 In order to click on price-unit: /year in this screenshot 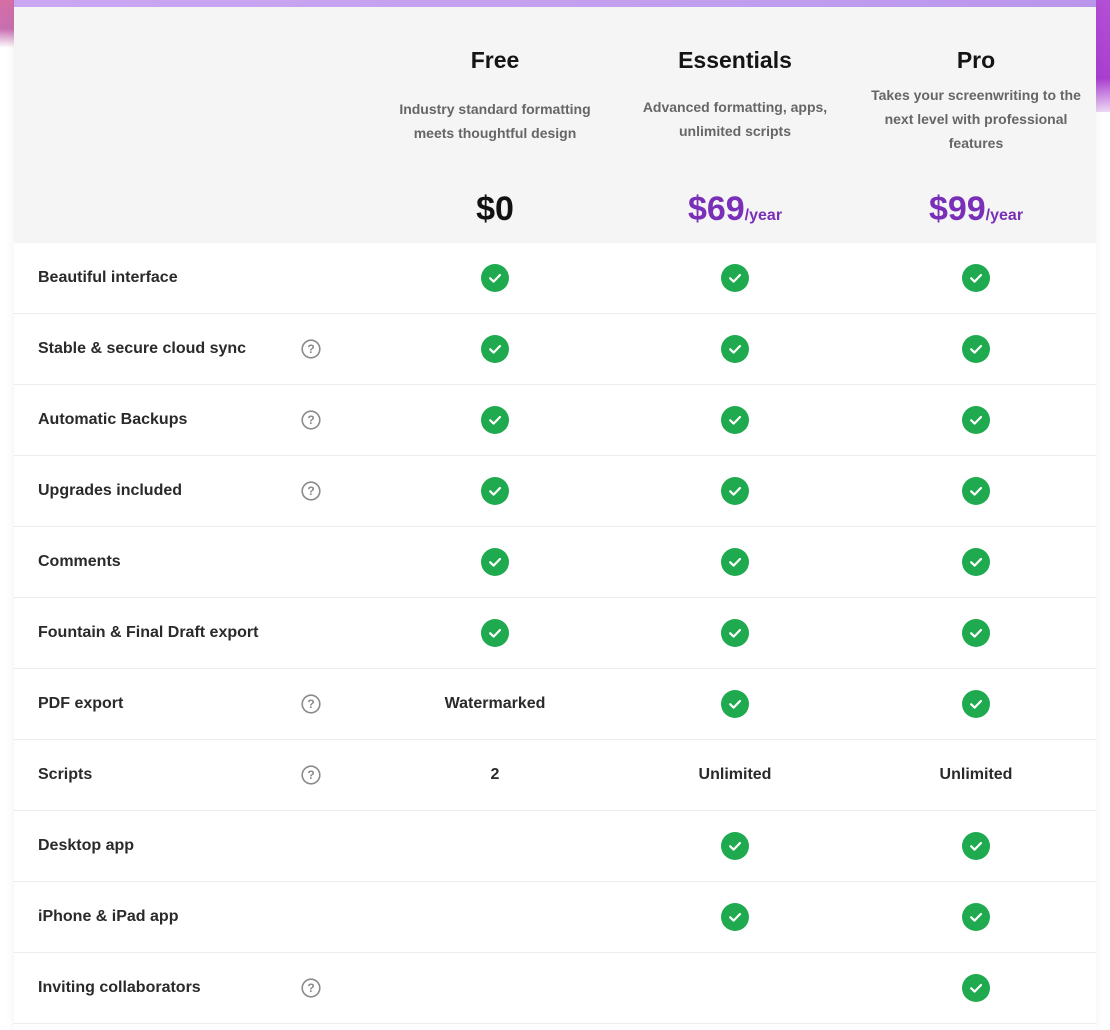, I will do `click(763, 215)`.